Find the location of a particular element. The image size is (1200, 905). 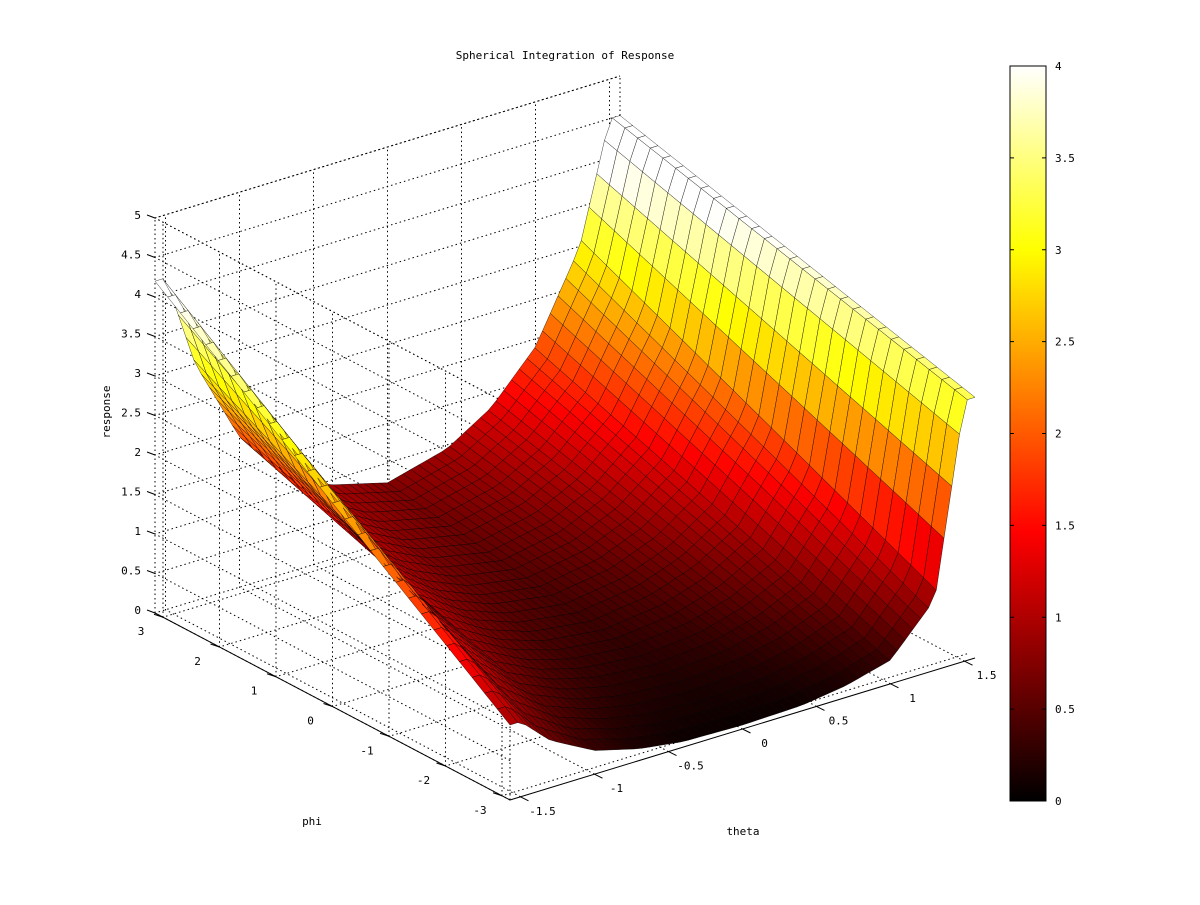

colorbar: 0 0.5 1 1.5 2 2.5 3 3.5 4 is located at coordinates (1042, 434).